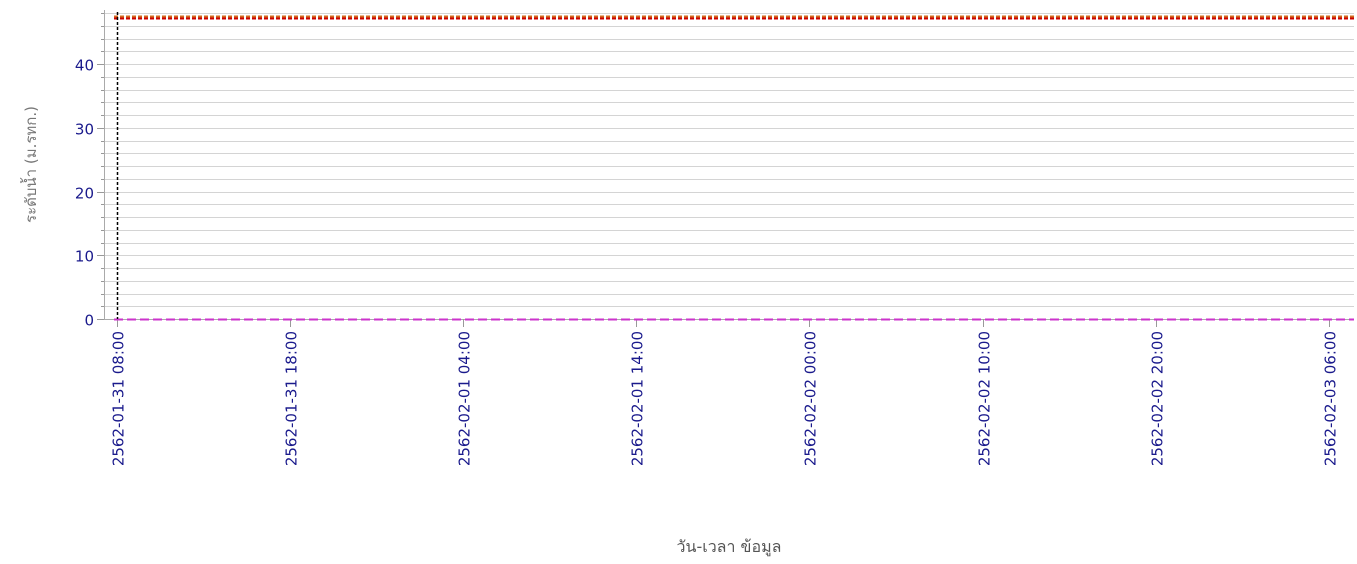 This screenshot has width=1357, height=564. What do you see at coordinates (292, 398) in the screenshot?
I see `x-tick-label: 2562-01-31 18:00` at bounding box center [292, 398].